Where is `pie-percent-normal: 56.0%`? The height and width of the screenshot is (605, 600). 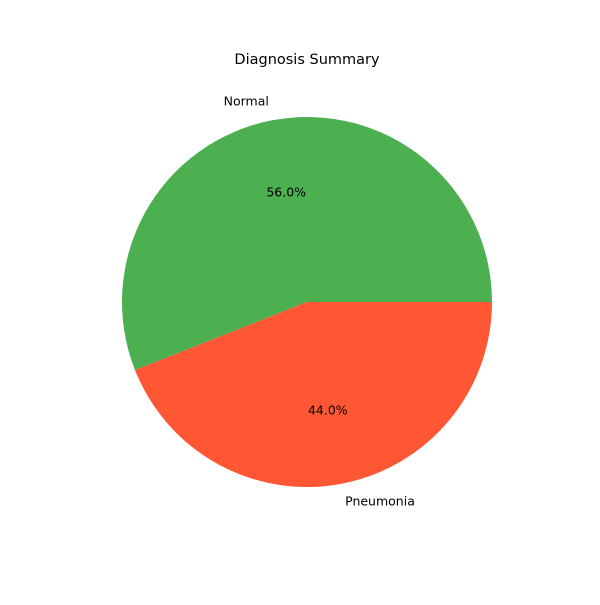 pie-percent-normal: 56.0% is located at coordinates (286, 191).